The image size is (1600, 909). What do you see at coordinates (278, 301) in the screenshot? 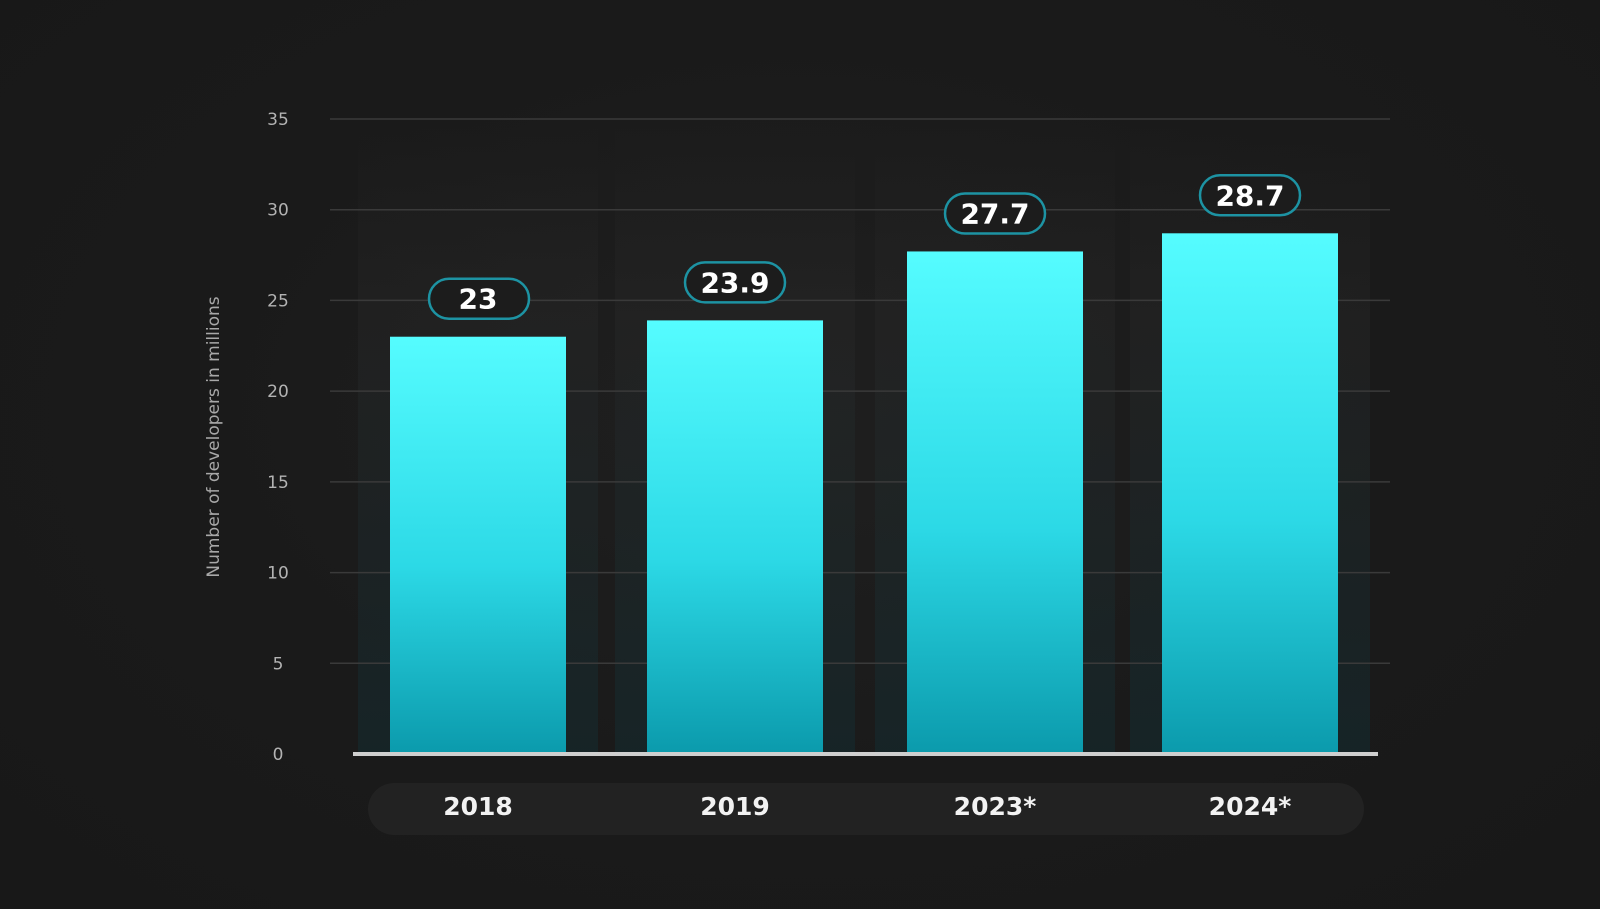
I see `y-tick-label: 25` at bounding box center [278, 301].